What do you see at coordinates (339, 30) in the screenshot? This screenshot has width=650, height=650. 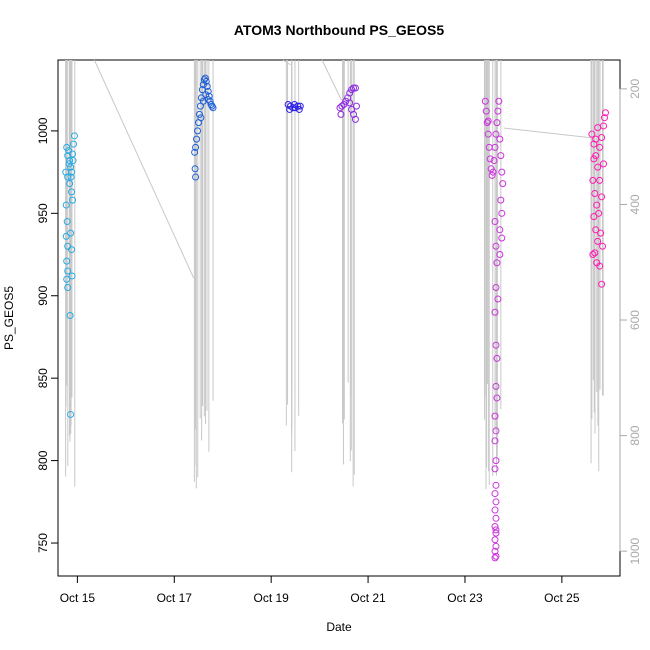 I see `chart-title: ATOM3 Northbound PS_GEOS5` at bounding box center [339, 30].